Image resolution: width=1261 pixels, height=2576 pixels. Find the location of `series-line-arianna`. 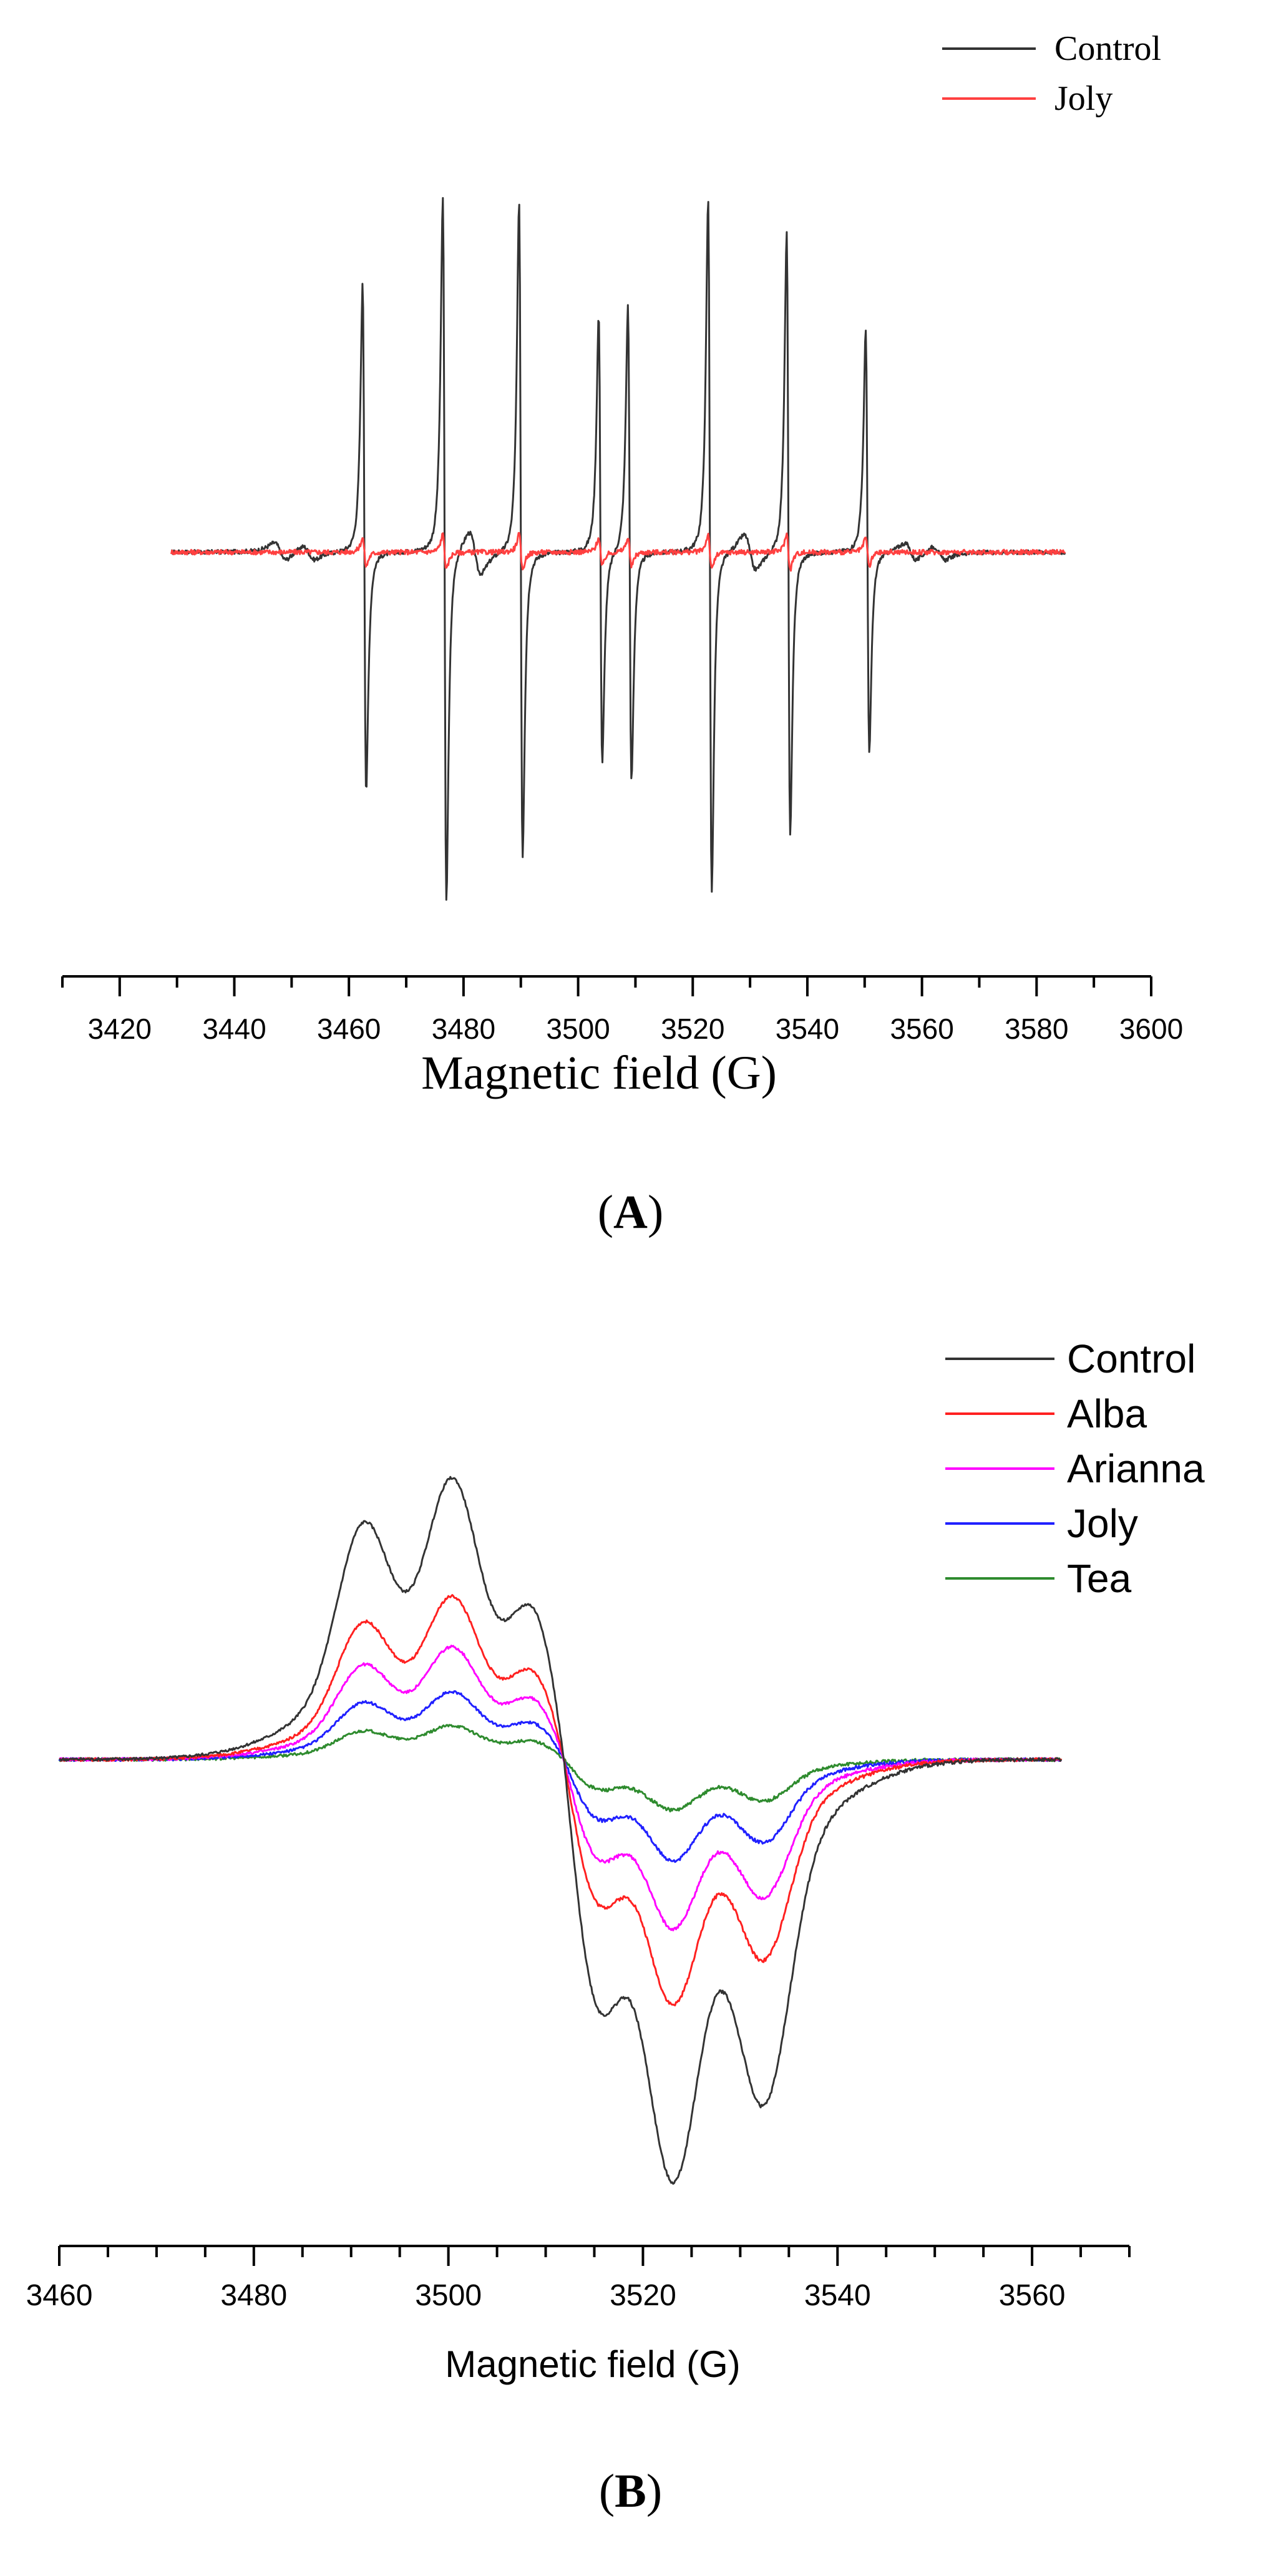

series-line-arianna is located at coordinates (560, 1788).